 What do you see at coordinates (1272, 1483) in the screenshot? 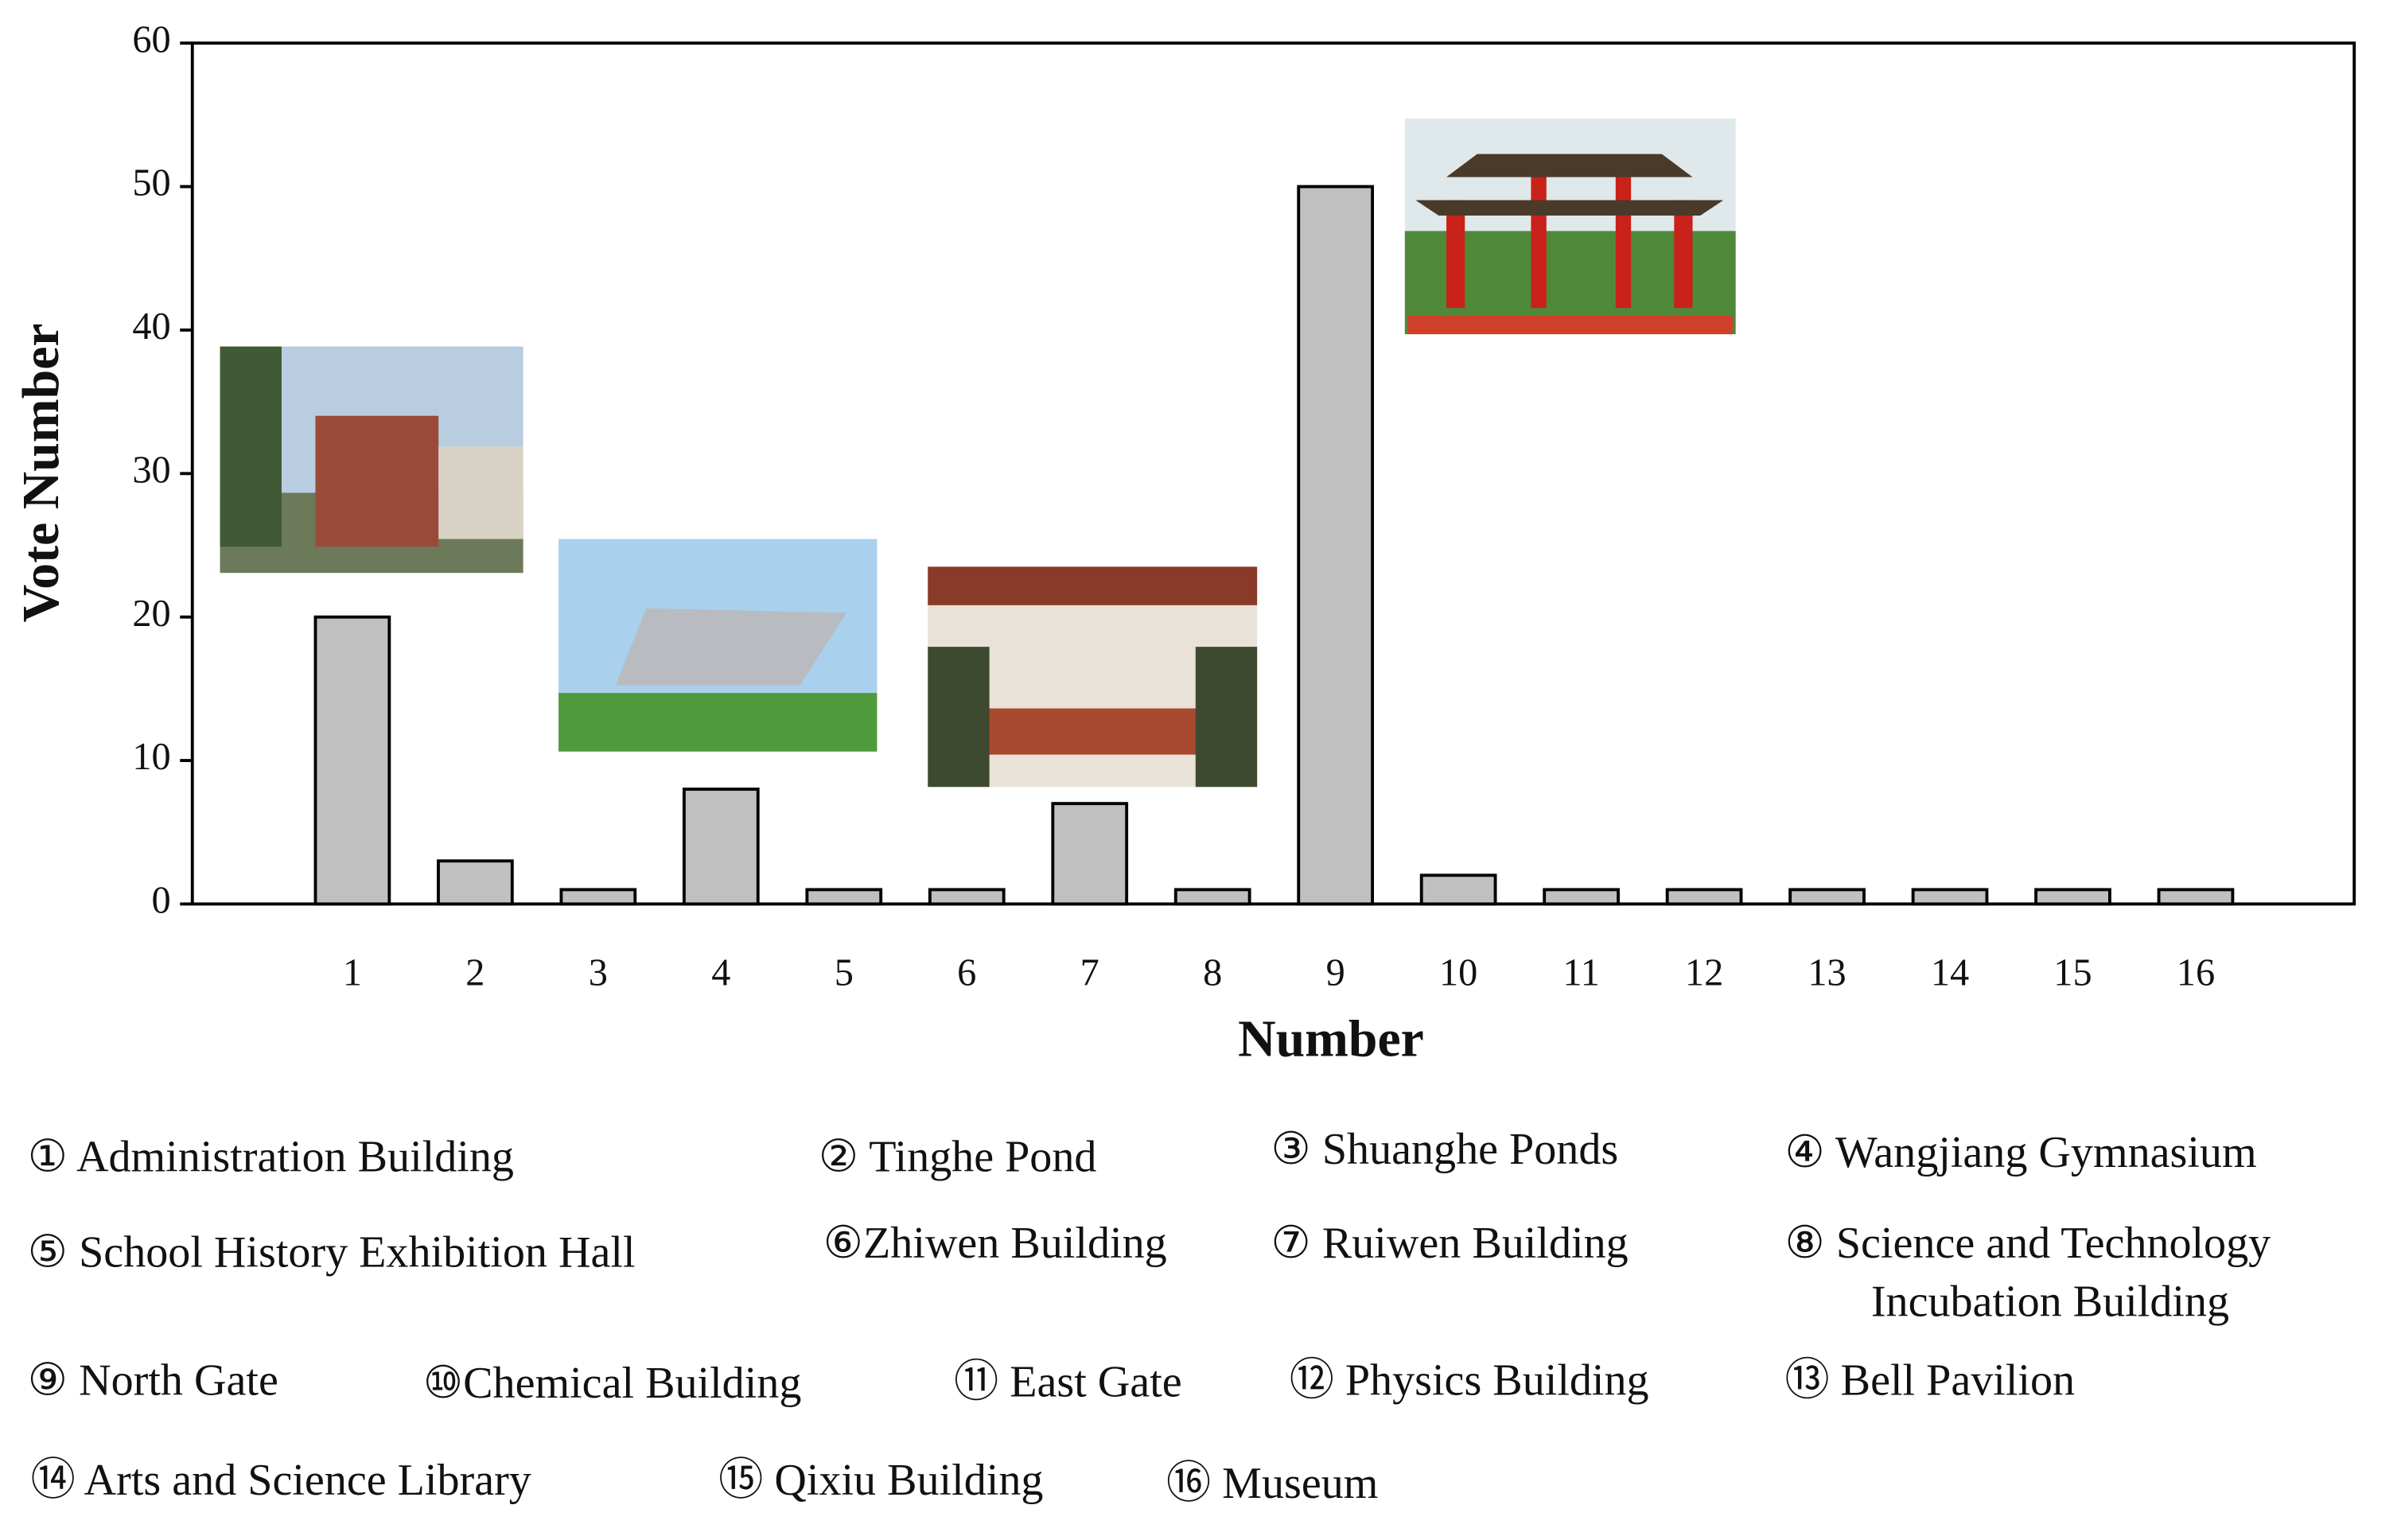
I see `legend-item: ⑯ Museum` at bounding box center [1272, 1483].